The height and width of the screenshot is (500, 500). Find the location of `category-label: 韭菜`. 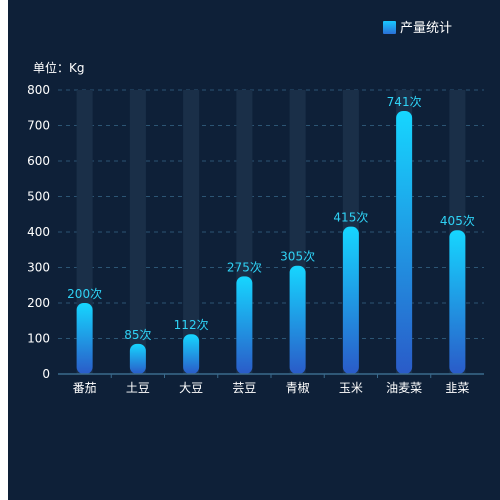

category-label: 韭菜 is located at coordinates (457, 388).